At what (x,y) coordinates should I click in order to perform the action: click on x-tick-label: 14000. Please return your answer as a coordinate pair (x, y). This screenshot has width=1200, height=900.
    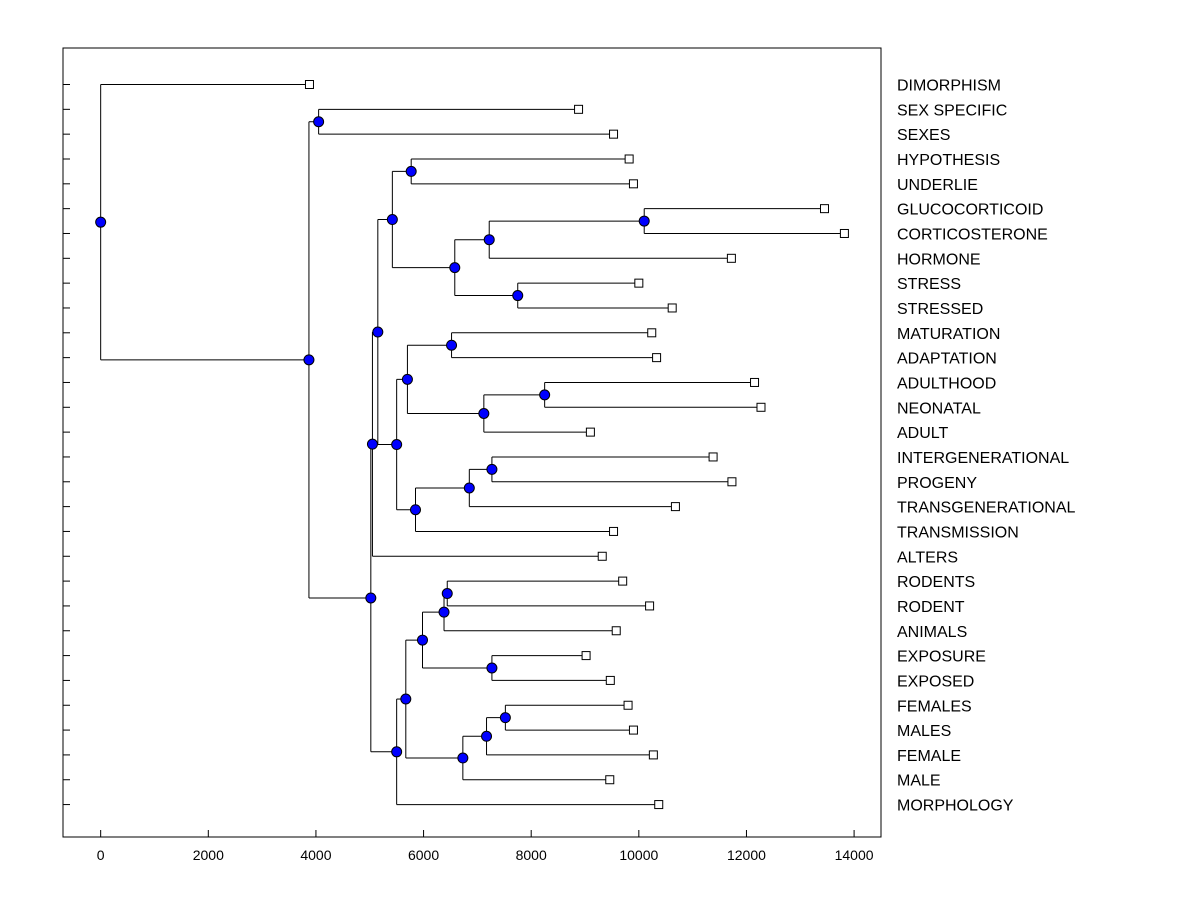
    Looking at the image, I should click on (854, 855).